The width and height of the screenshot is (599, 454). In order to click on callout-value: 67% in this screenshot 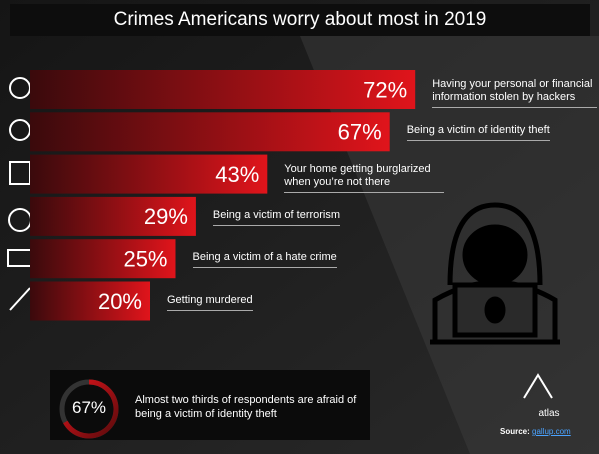, I will do `click(89, 407)`.